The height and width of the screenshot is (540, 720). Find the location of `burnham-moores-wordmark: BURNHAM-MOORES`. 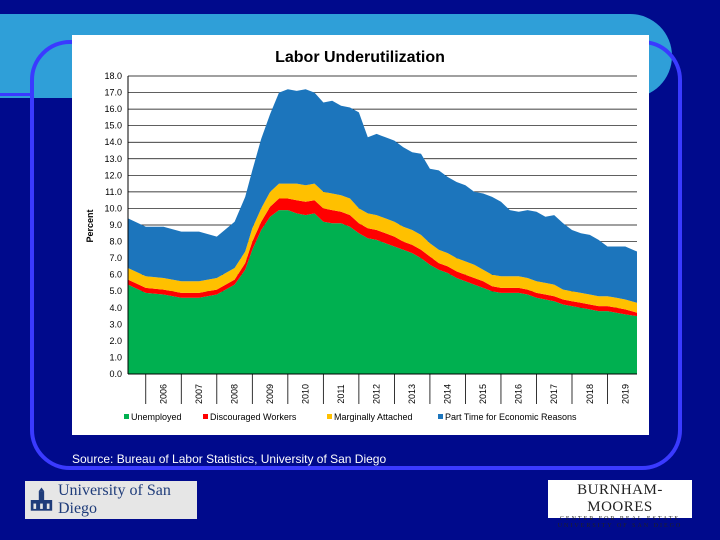

burnham-moores-wordmark: BURNHAM-MOORES is located at coordinates (620, 498).